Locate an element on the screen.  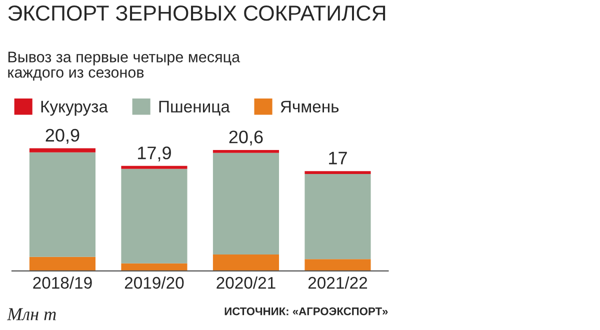
x-tick-label: 2020/21 is located at coordinates (246, 282).